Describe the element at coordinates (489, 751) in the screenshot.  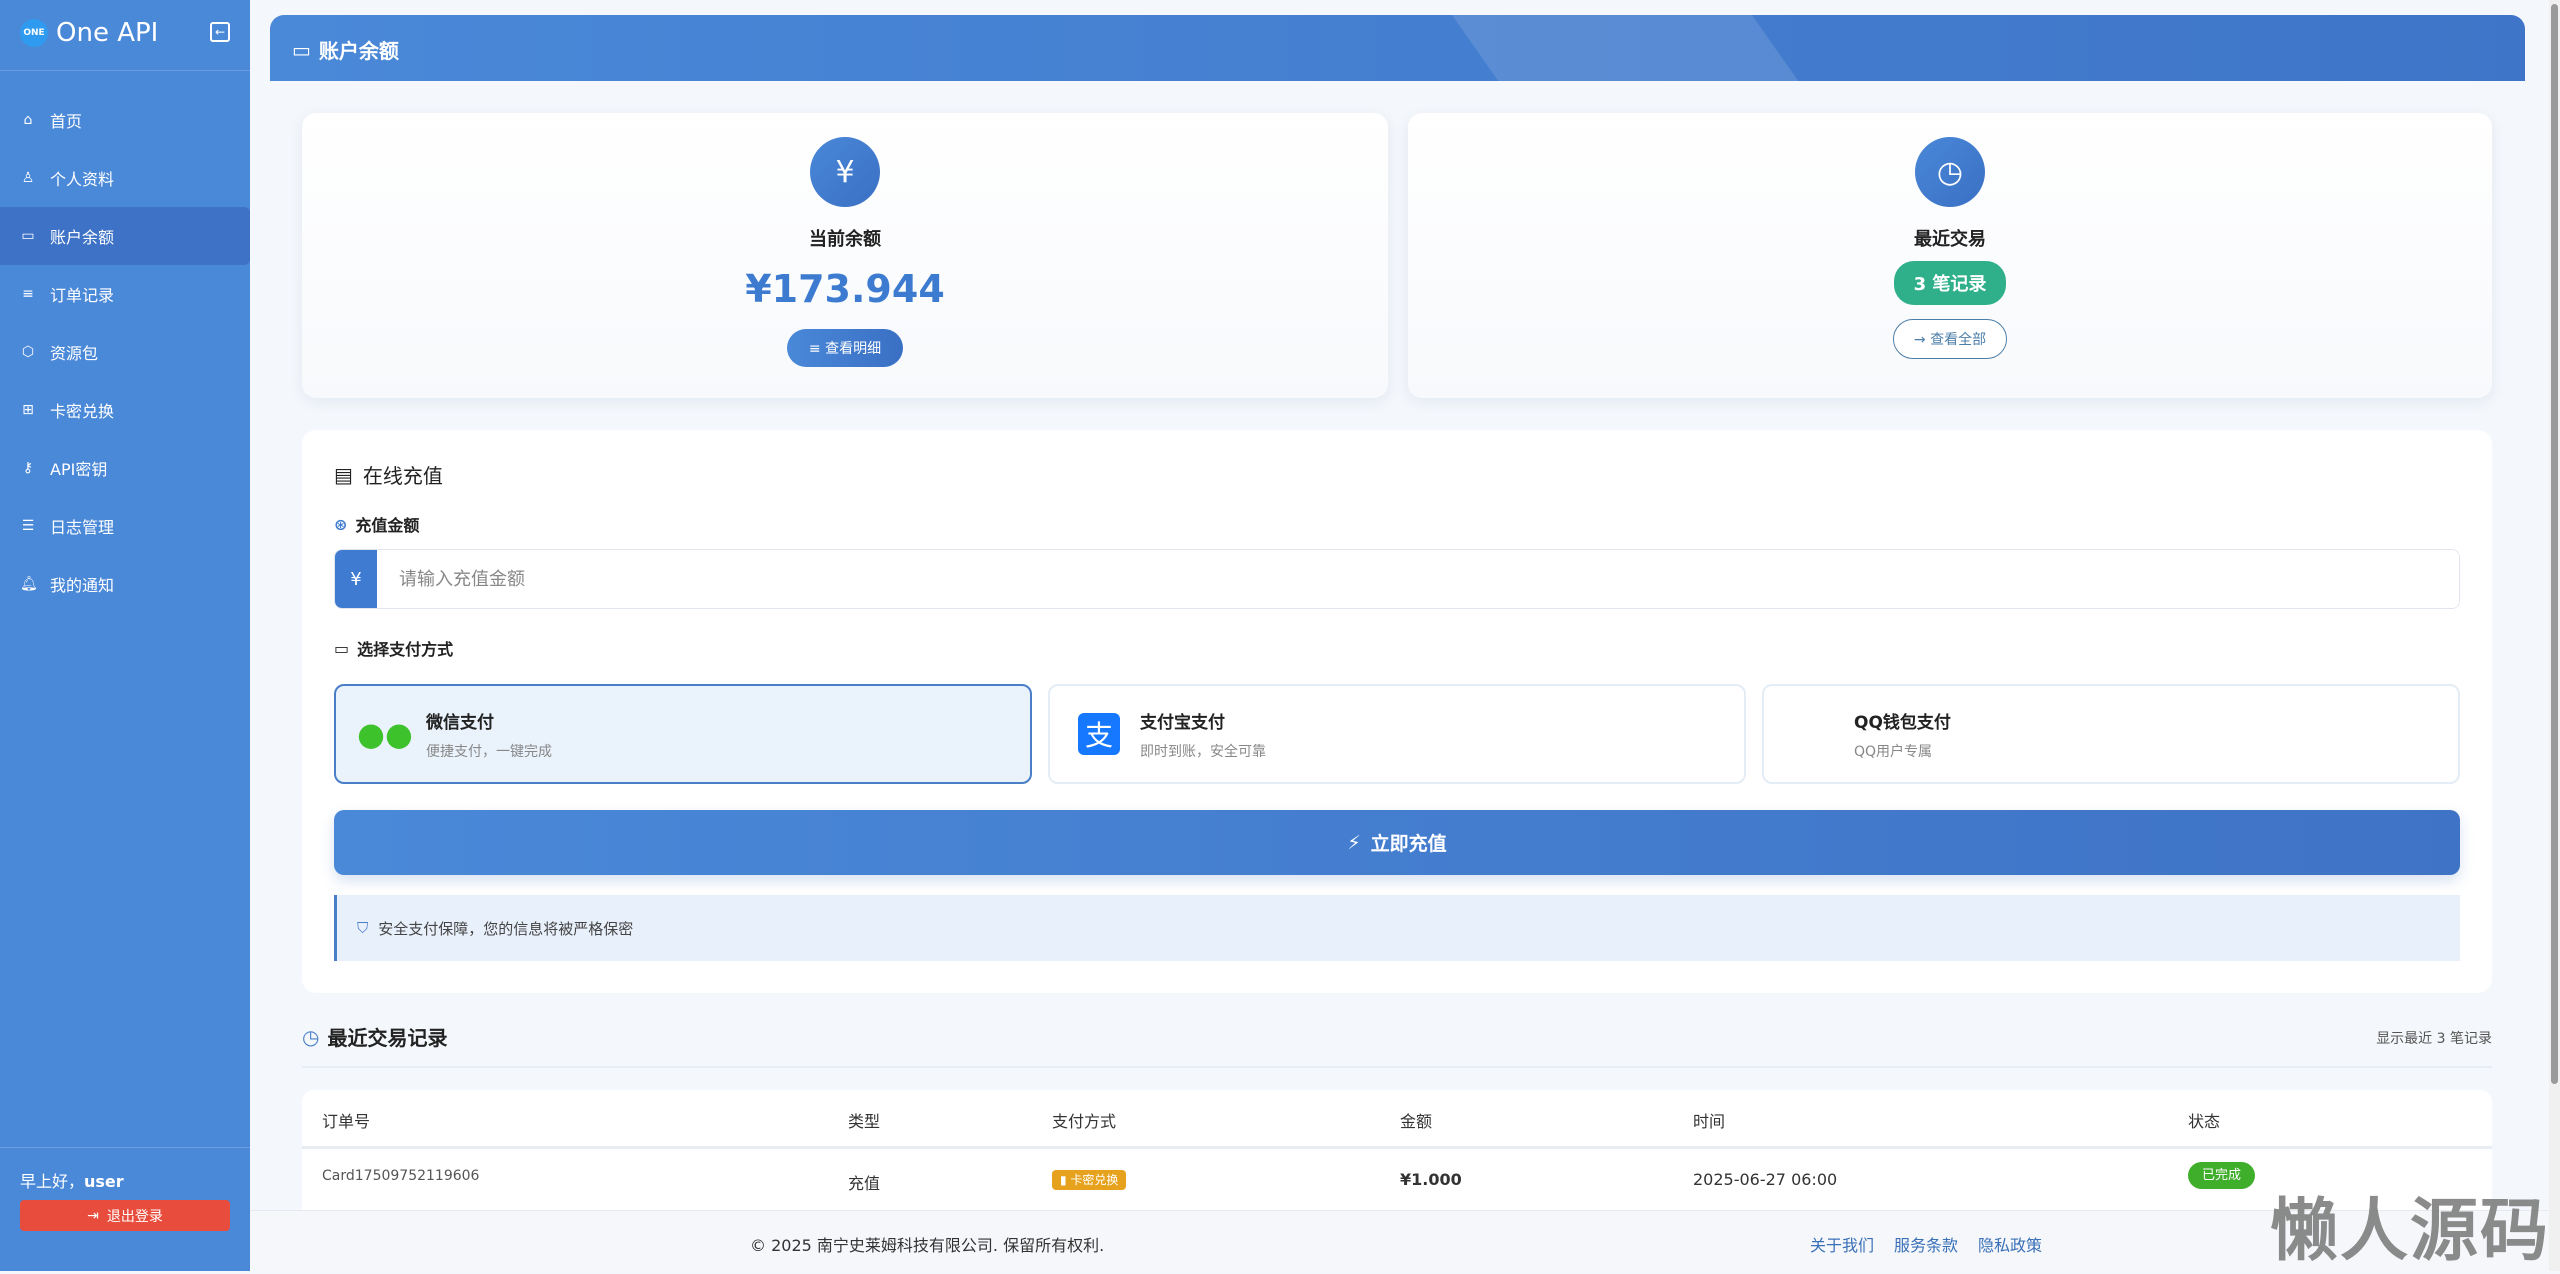
I see `pay-desc: 便捷支付，一键完成` at that location.